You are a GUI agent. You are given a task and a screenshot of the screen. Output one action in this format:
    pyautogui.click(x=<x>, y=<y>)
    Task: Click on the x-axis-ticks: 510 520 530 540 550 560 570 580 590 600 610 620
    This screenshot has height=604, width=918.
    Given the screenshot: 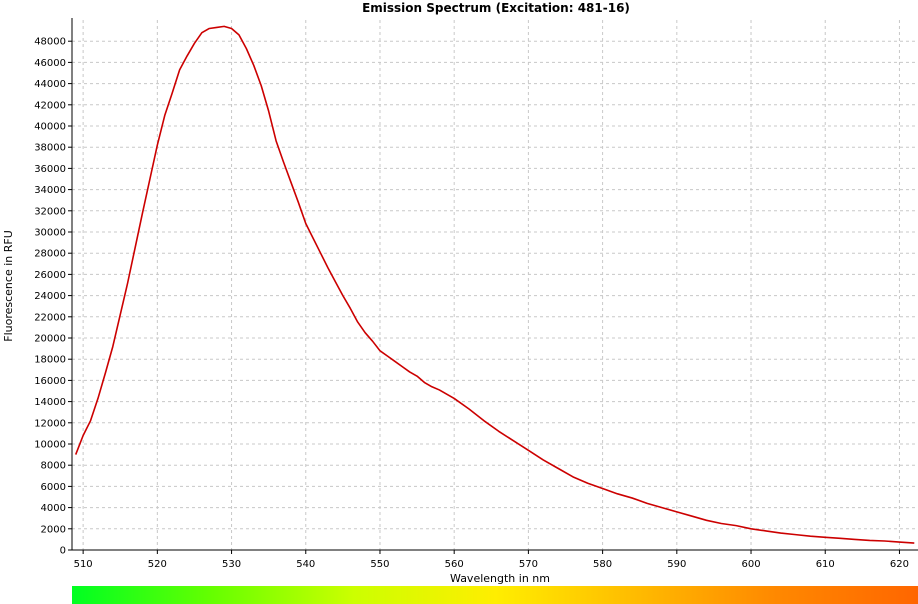 What is the action you would take?
    pyautogui.click(x=491, y=560)
    